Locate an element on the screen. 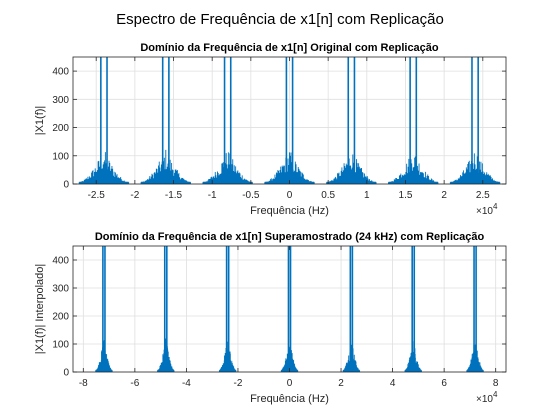 This screenshot has height=420, width=560. bottom-axes-x-exponent-base: ×10 is located at coordinates (484, 399).